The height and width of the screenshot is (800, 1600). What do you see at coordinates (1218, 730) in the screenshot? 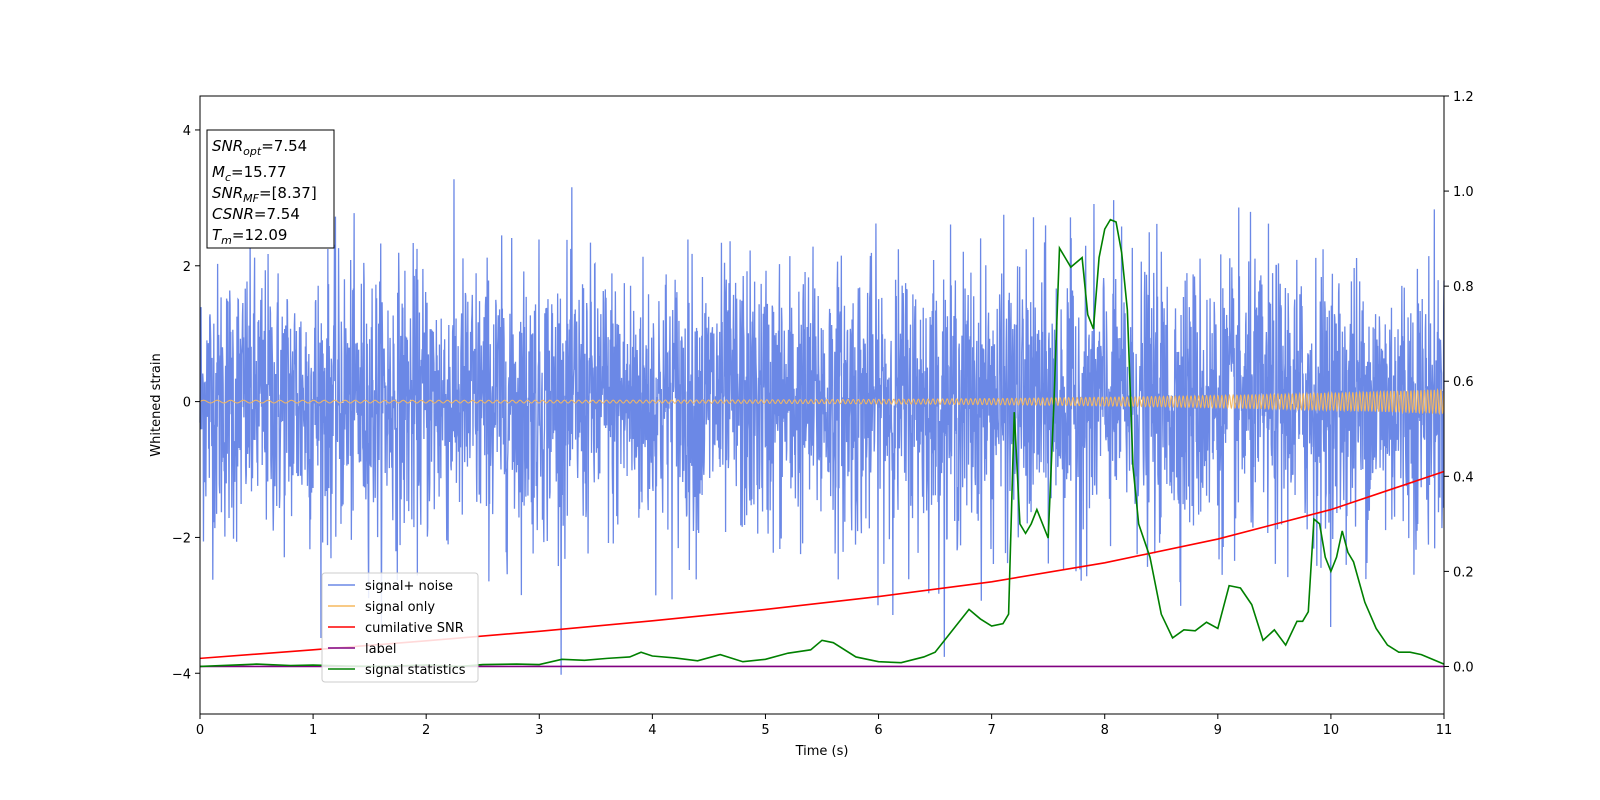
I see `x-tick-label: 9` at bounding box center [1218, 730].